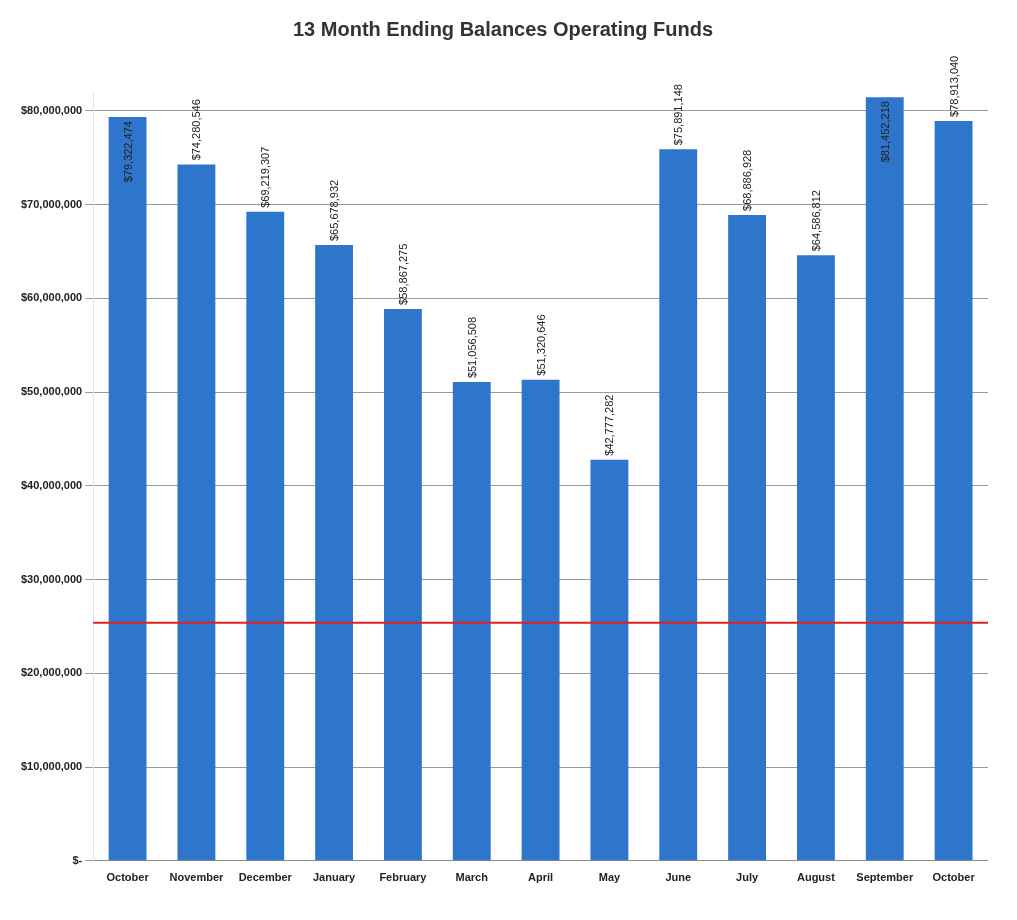 This screenshot has height=920, width=1017. What do you see at coordinates (52, 766) in the screenshot?
I see `y-tick-label: $10,000,000` at bounding box center [52, 766].